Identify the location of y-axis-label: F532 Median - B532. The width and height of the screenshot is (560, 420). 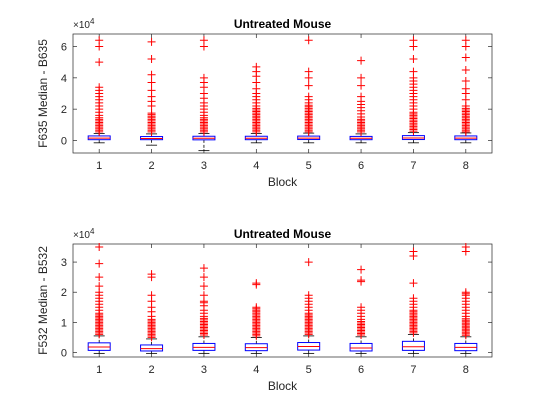
(43, 300).